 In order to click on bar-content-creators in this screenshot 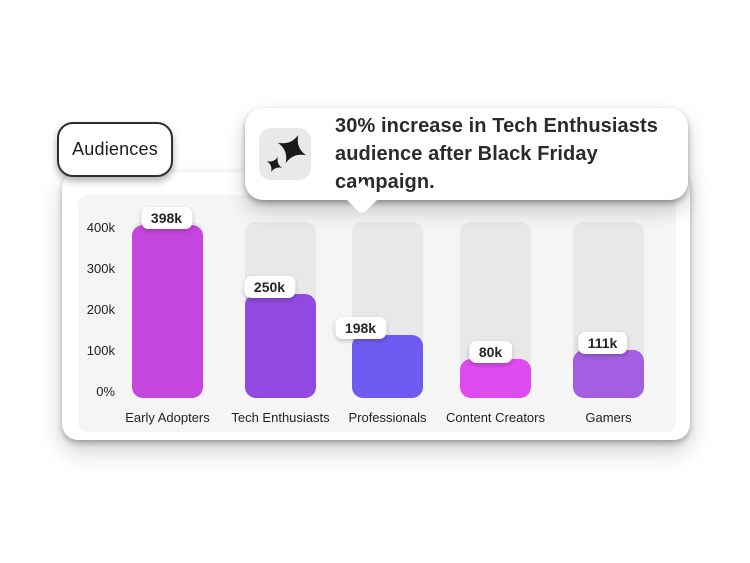, I will do `click(495, 378)`.